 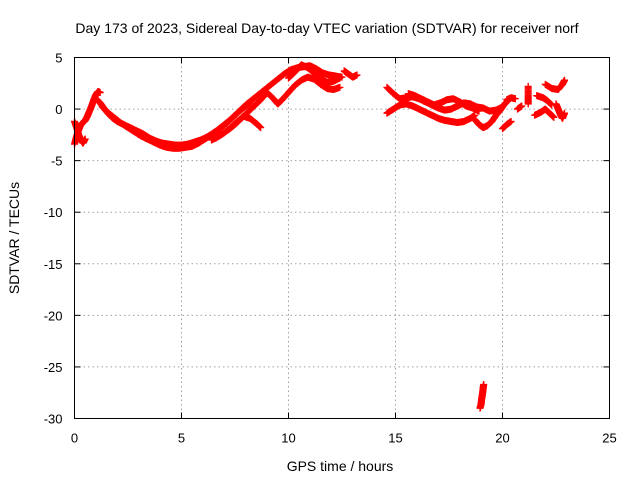 What do you see at coordinates (58, 109) in the screenshot?
I see `y-tick-label: 0` at bounding box center [58, 109].